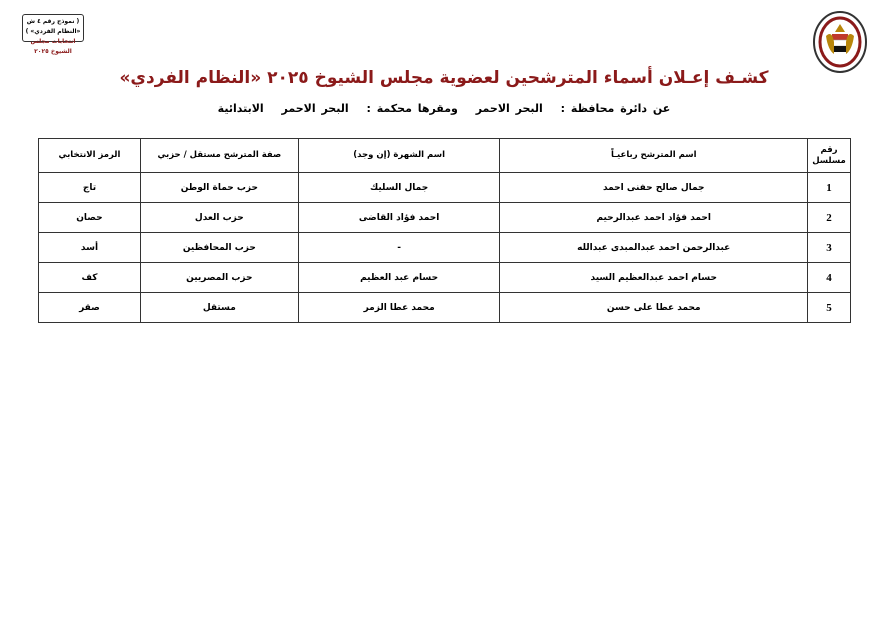 This screenshot has height=618, width=888. I want to click on affiliation-cell: حزب المحافظين, so click(219, 247).